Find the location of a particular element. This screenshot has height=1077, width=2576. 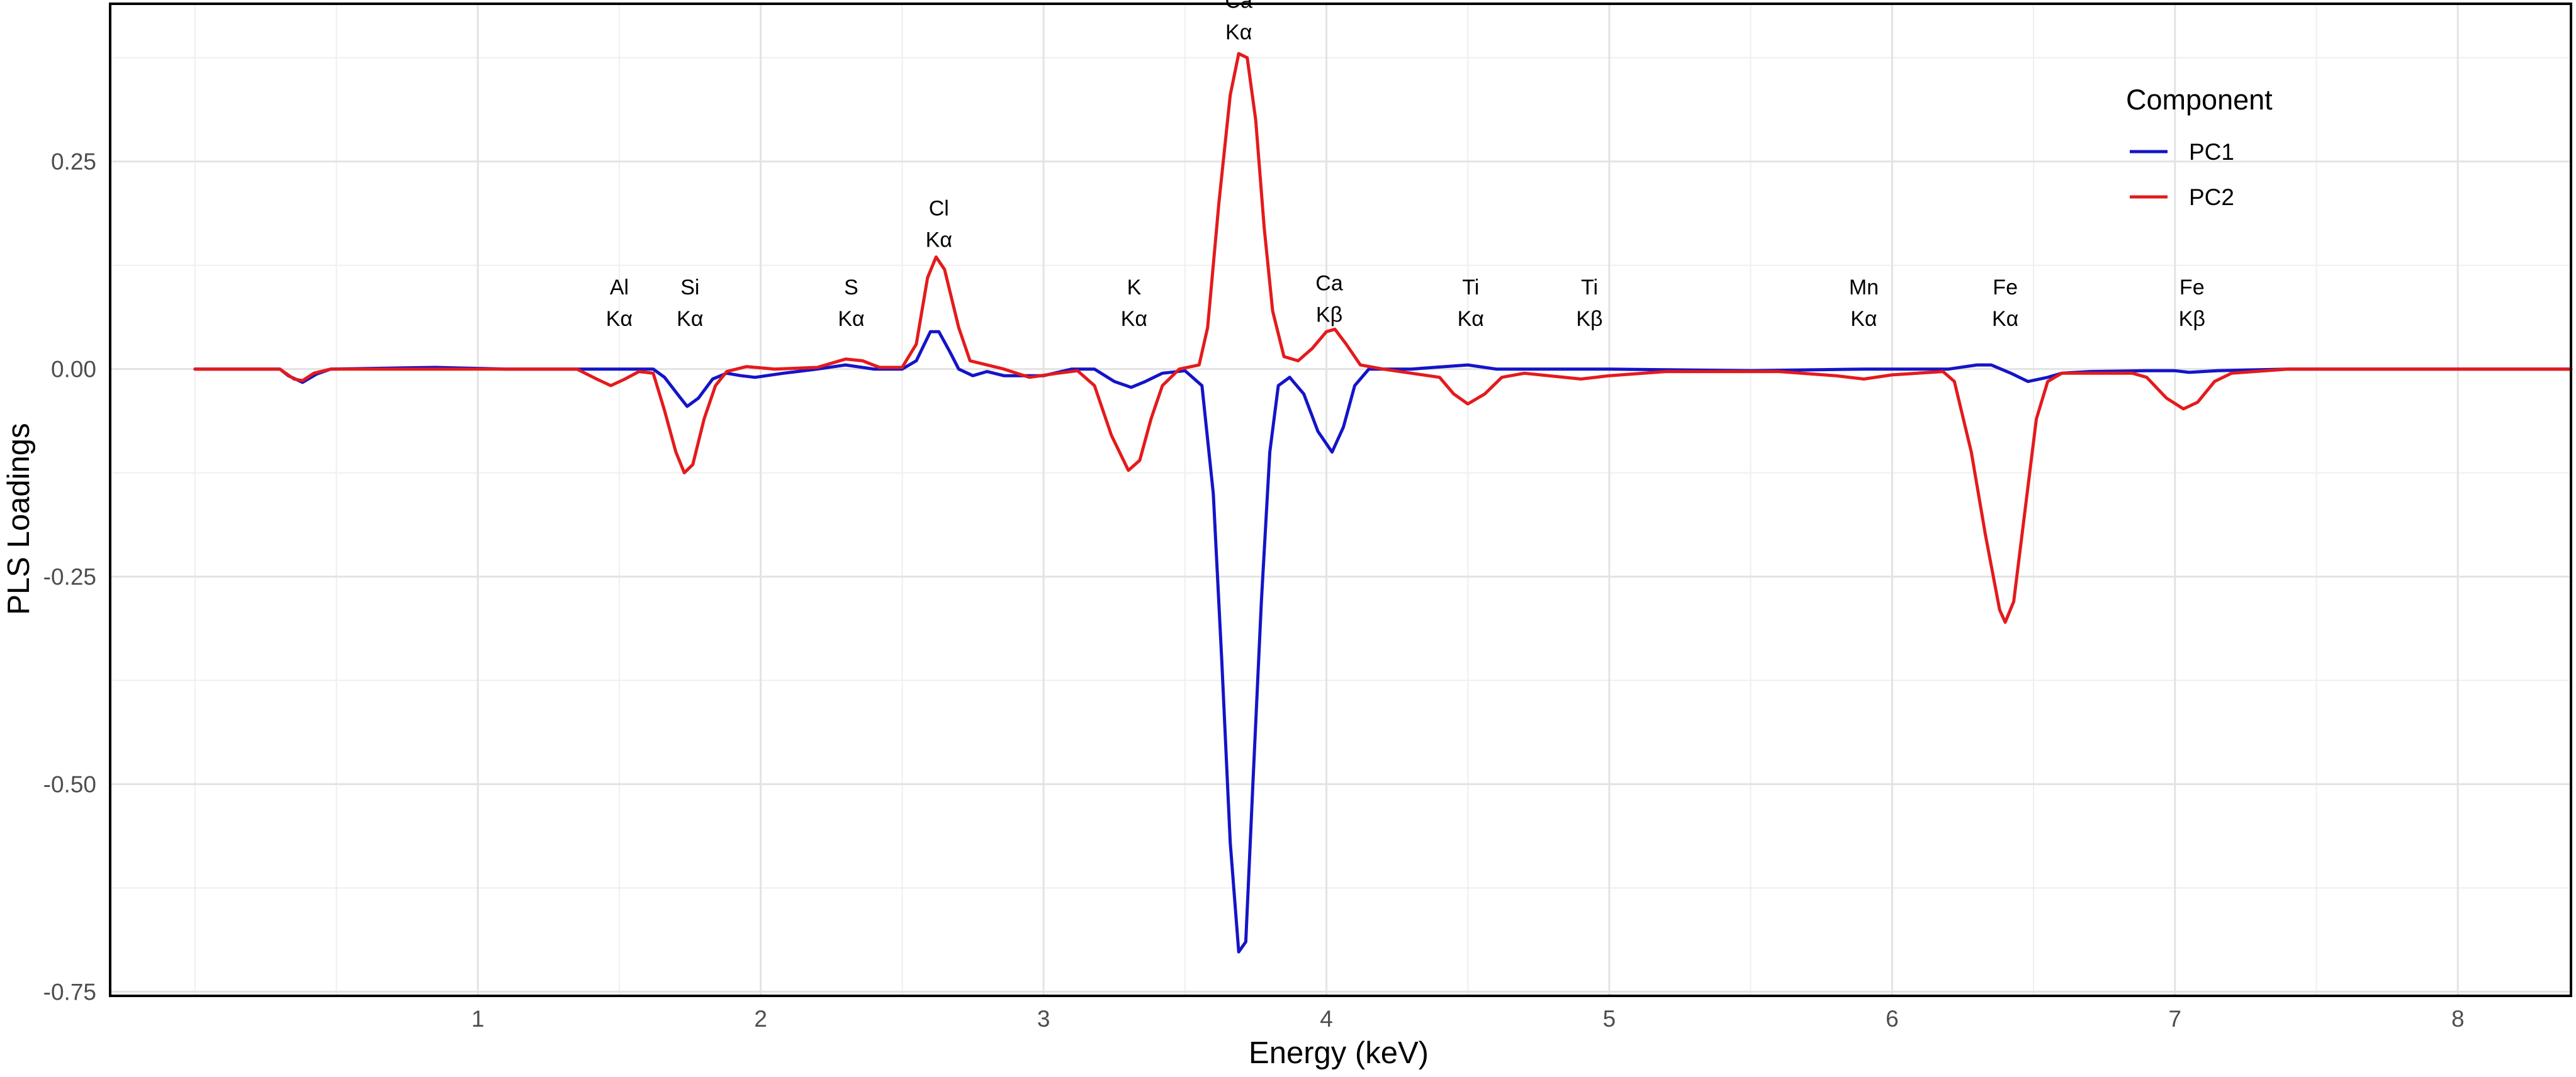

x-tick-label: 1 is located at coordinates (478, 1019).